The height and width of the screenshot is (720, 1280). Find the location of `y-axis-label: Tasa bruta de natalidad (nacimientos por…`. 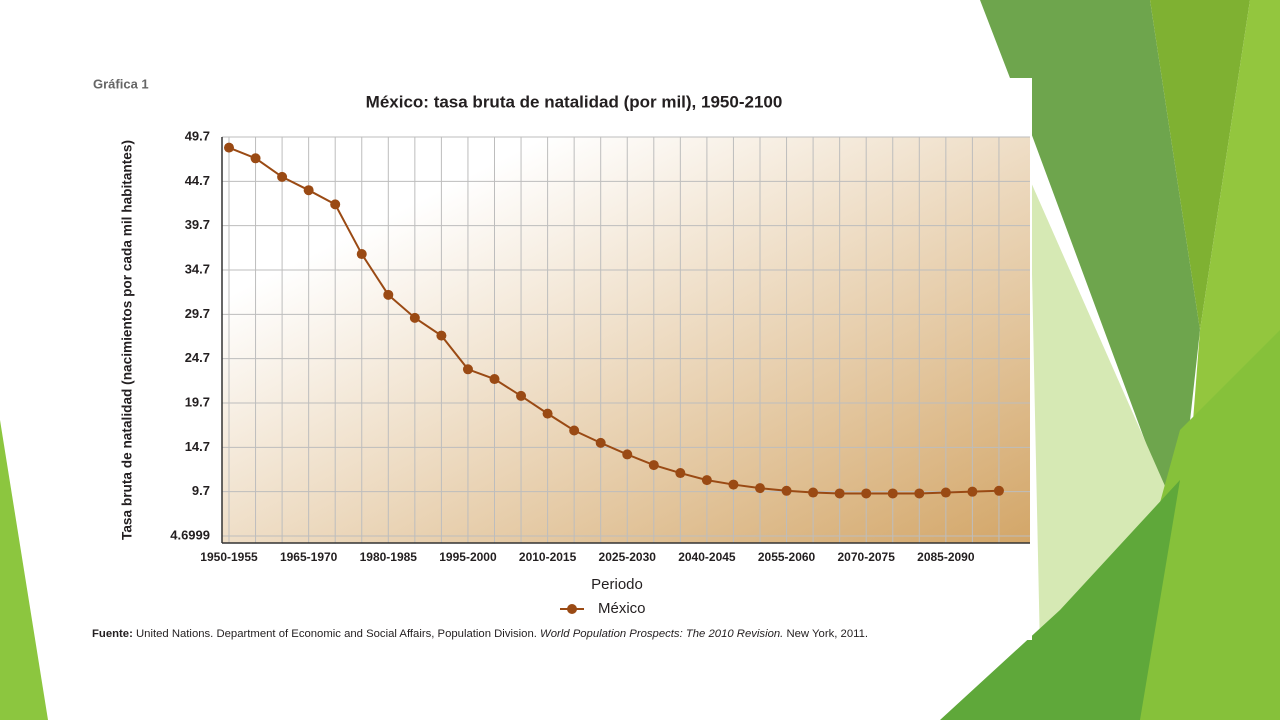

y-axis-label: Tasa bruta de natalidad (nacimientos por… is located at coordinates (127, 340).